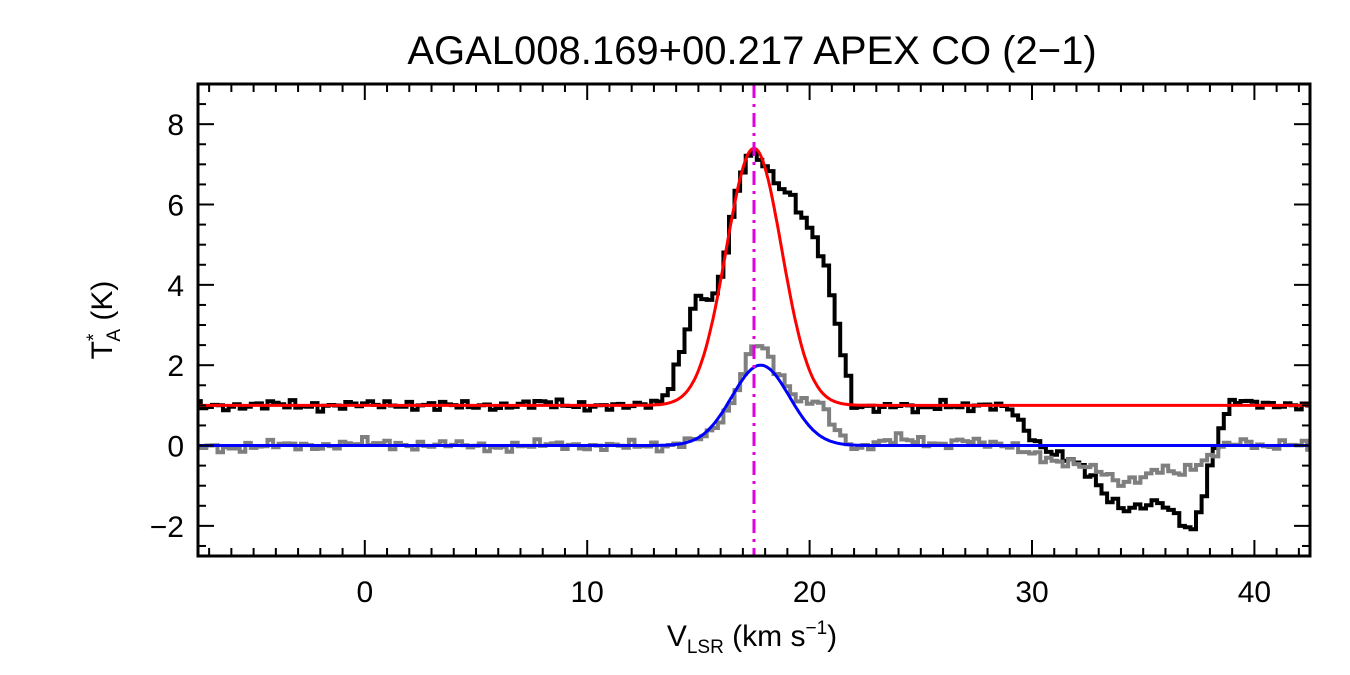 The height and width of the screenshot is (675, 1350). Describe the element at coordinates (832, 636) in the screenshot. I see `x-axis-label-close: )` at that location.